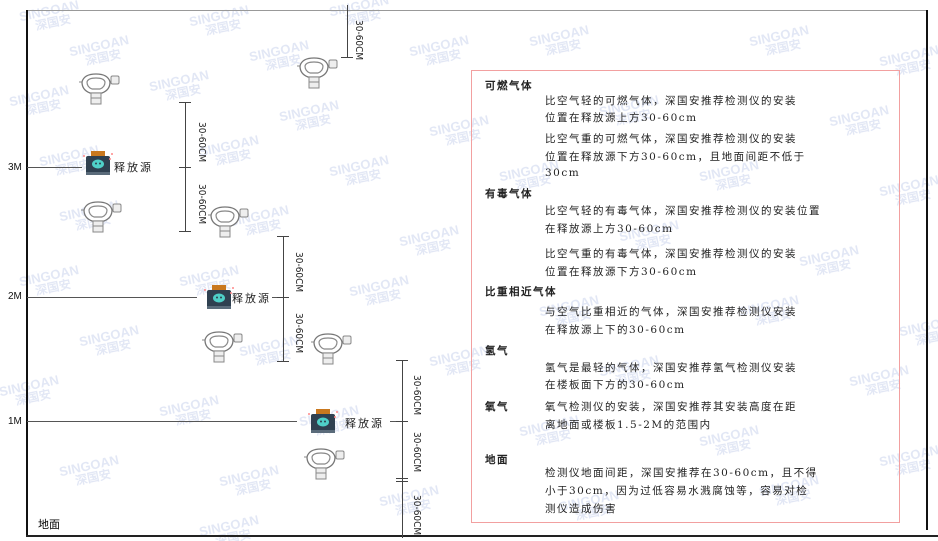  Describe the element at coordinates (621, 118) in the screenshot. I see `note-text-line: 位置在释放源上方30-60cm` at that location.